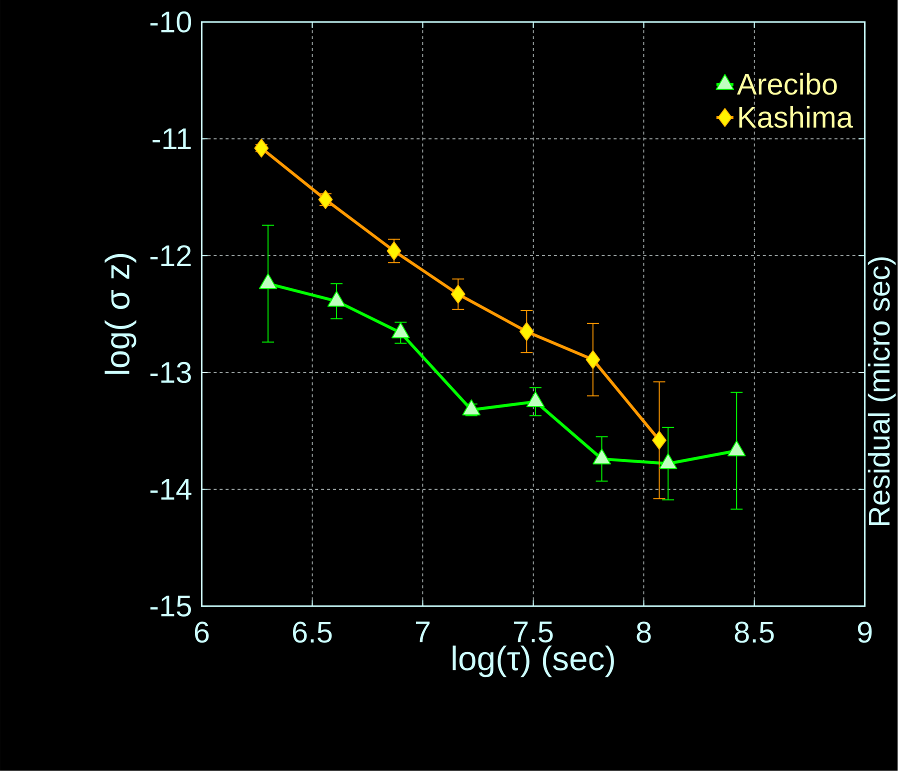 The image size is (899, 771). I want to click on x-tick-label: 8.5, so click(754, 632).